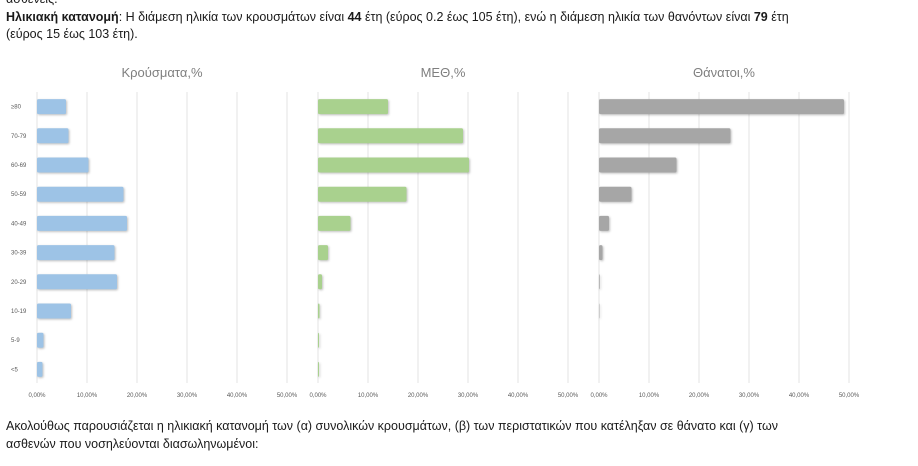 The width and height of the screenshot is (918, 466). I want to click on chart-title-deaths: Θάνατοι,%, so click(724, 72).